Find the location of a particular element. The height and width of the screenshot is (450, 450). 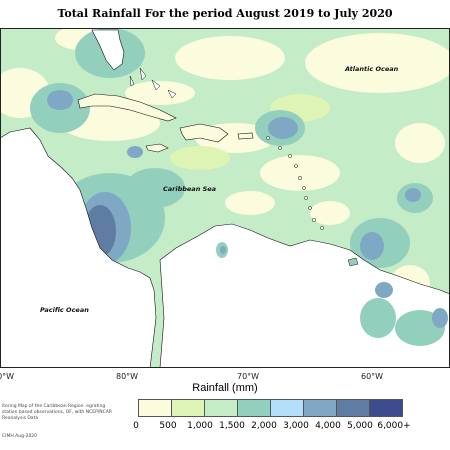

map-credit: CIMH Aug-2020 is located at coordinates (20, 436).